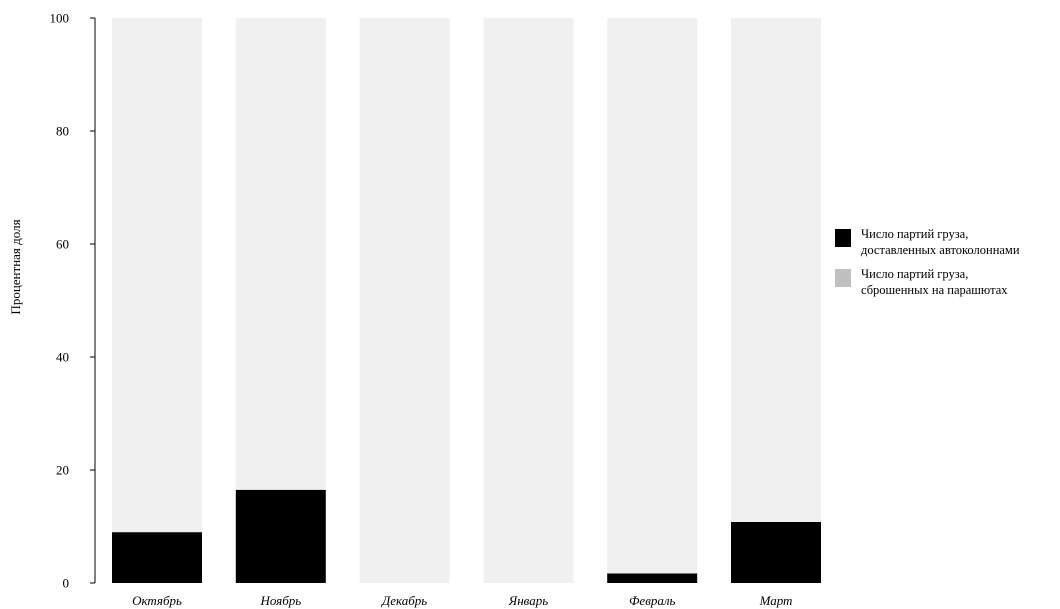  I want to click on y-tick-label: 80, so click(62, 131).